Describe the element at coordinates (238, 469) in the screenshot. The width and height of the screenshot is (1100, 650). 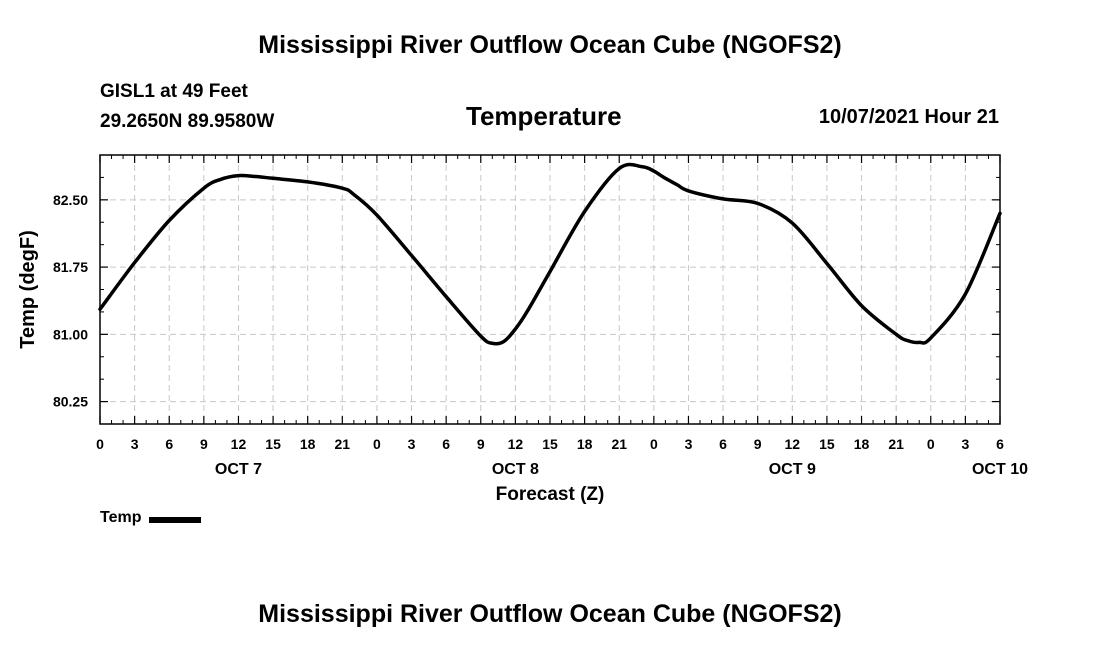
I see `day-label: OCT 7` at that location.